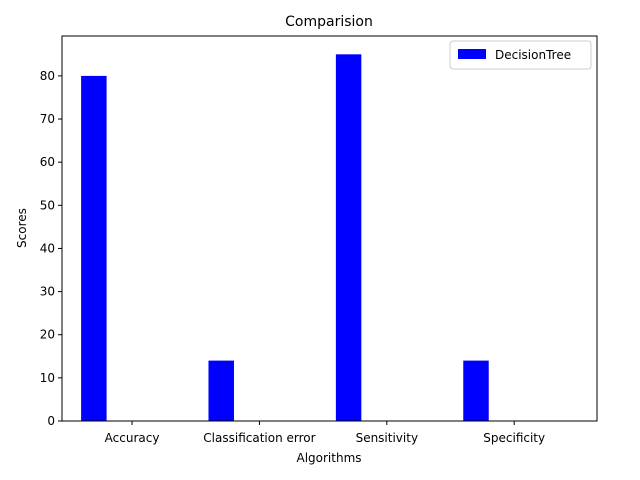 This screenshot has width=640, height=480. What do you see at coordinates (47, 205) in the screenshot?
I see `y-tick-label: 50` at bounding box center [47, 205].